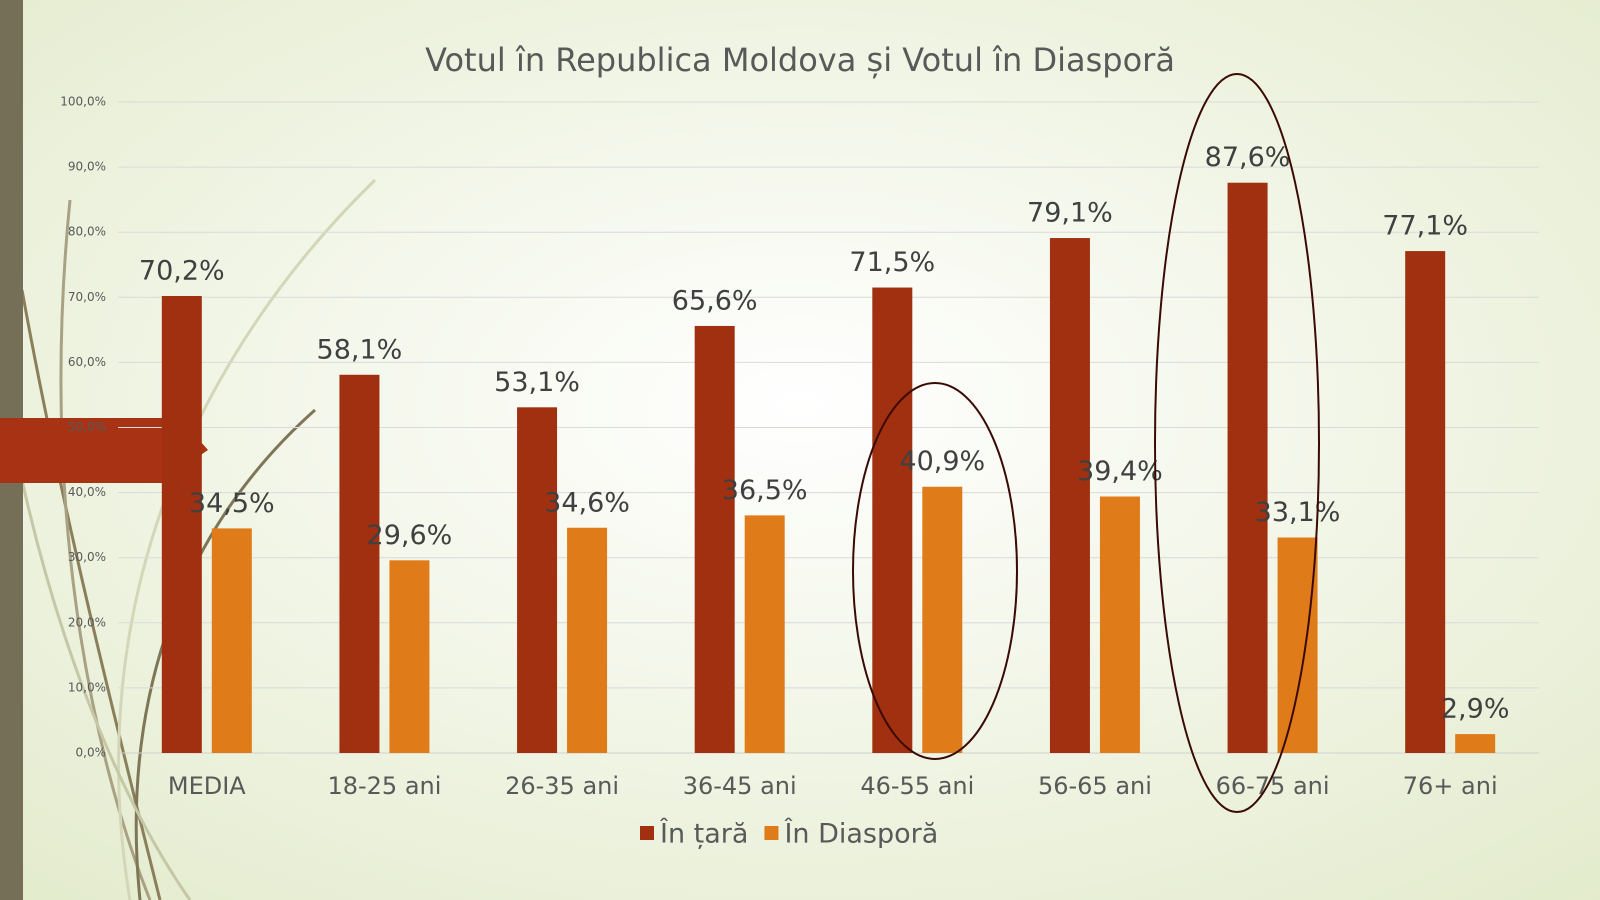  Describe the element at coordinates (104, 441) in the screenshot. I see `arrow` at that location.